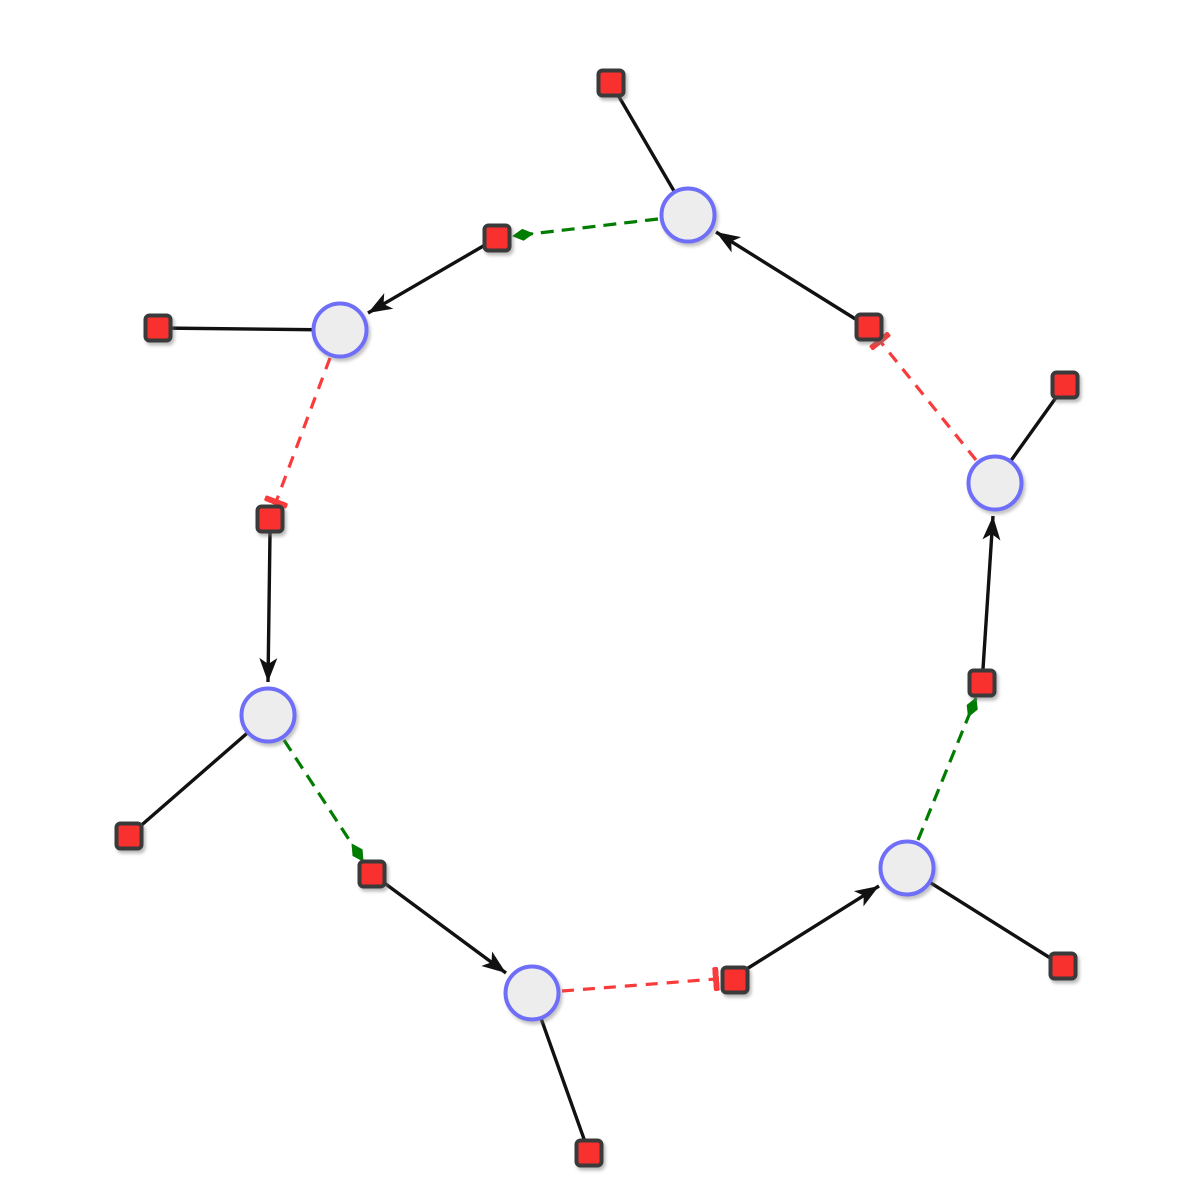 The width and height of the screenshot is (1189, 1200). I want to click on reaction-node-deg_tetr_transcripts, so click(129, 836).